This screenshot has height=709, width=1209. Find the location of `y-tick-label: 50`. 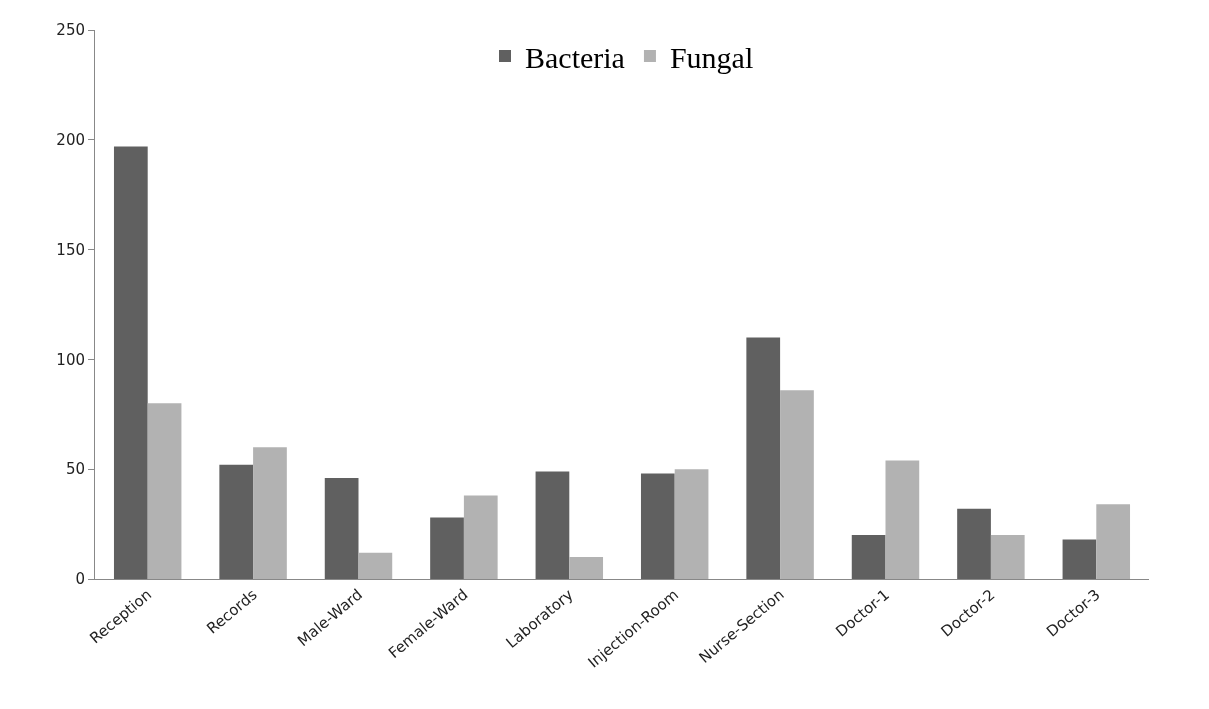

y-tick-label: 50 is located at coordinates (75, 469).